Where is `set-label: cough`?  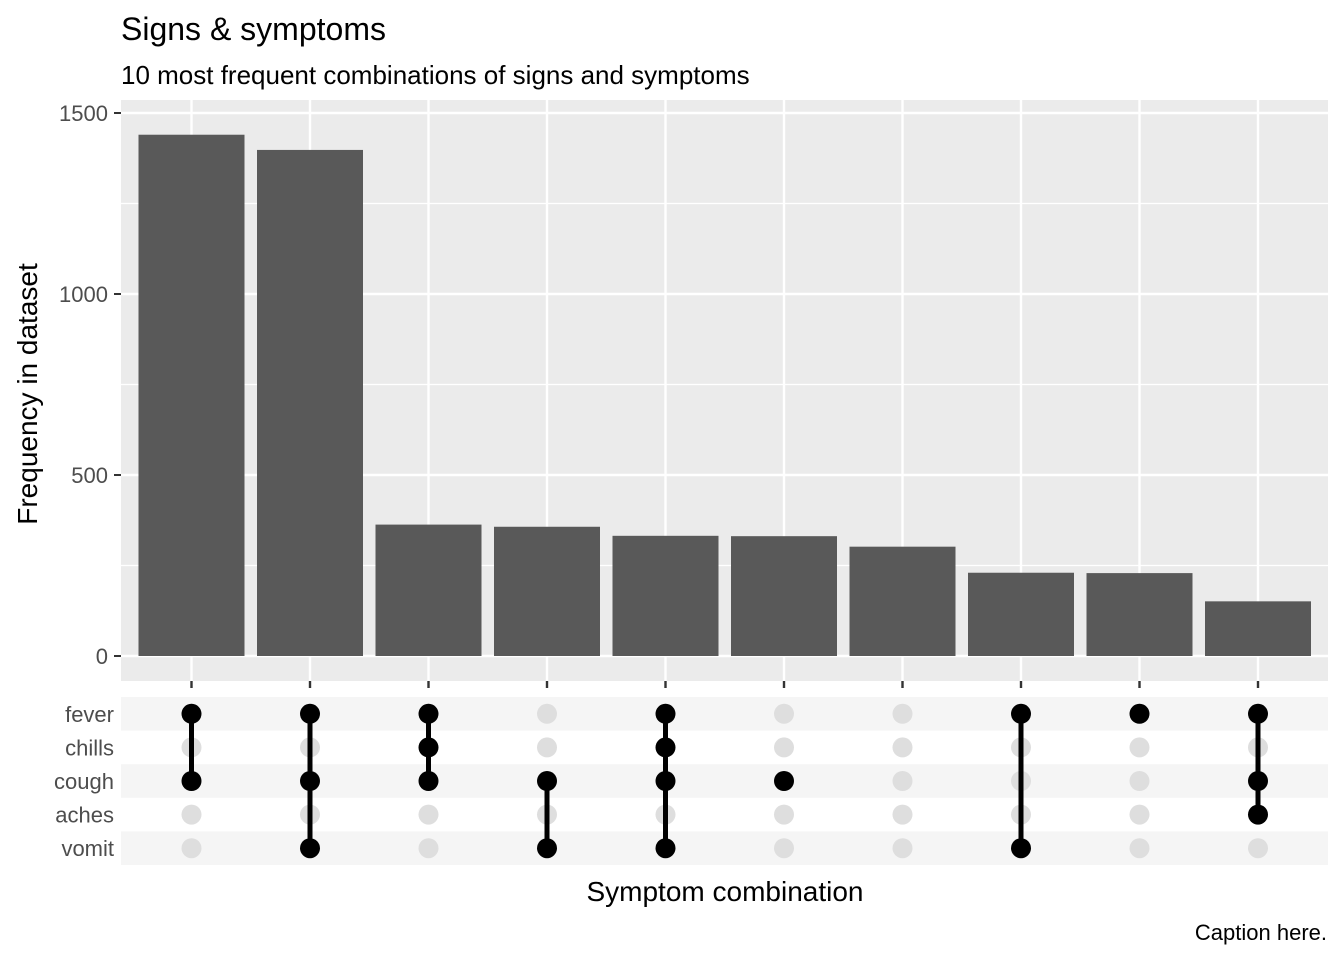
set-label: cough is located at coordinates (84, 781).